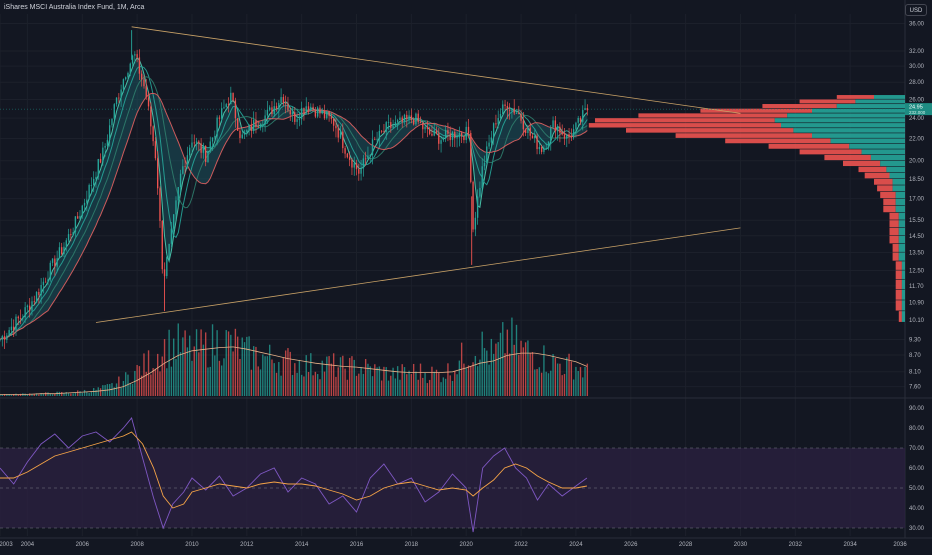 This screenshot has height=555, width=932. What do you see at coordinates (916, 10) in the screenshot?
I see `currency-selector: USD` at bounding box center [916, 10].